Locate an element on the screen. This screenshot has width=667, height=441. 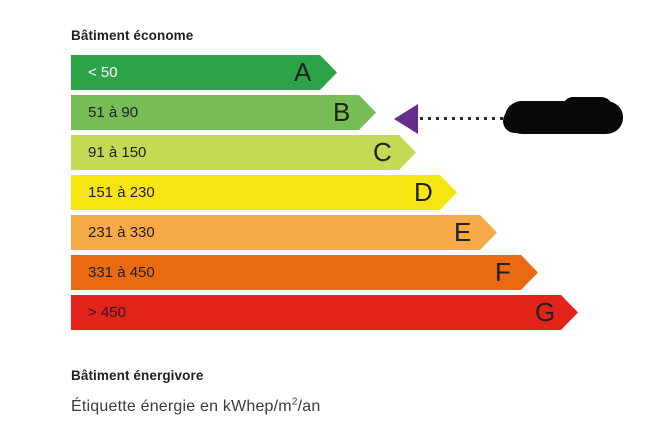
bar-arrow-shape-e is located at coordinates (284, 232).